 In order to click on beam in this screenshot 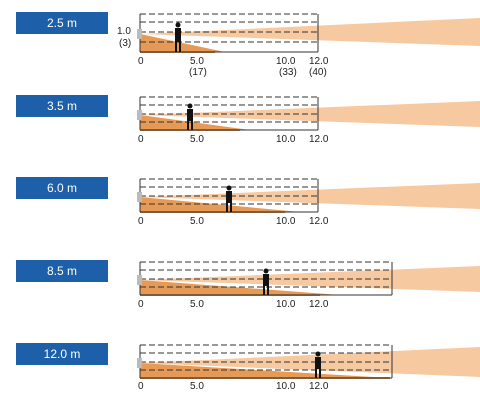, I will do `click(310, 35)`.